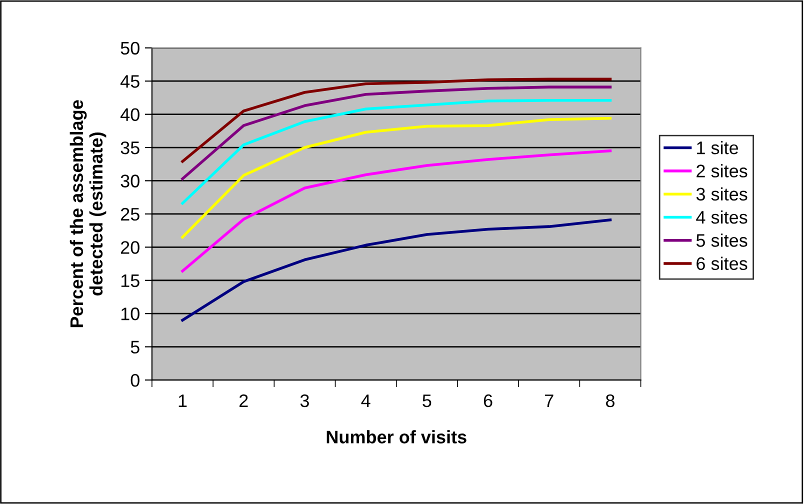 The image size is (804, 504). I want to click on y-tick-label: 30, so click(130, 181).